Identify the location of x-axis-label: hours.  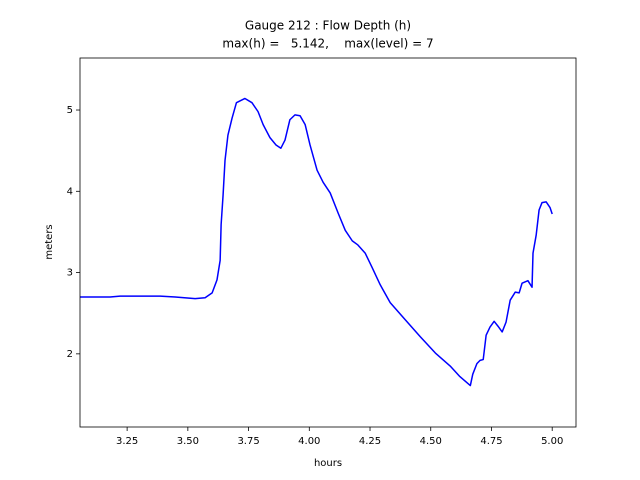
(328, 463).